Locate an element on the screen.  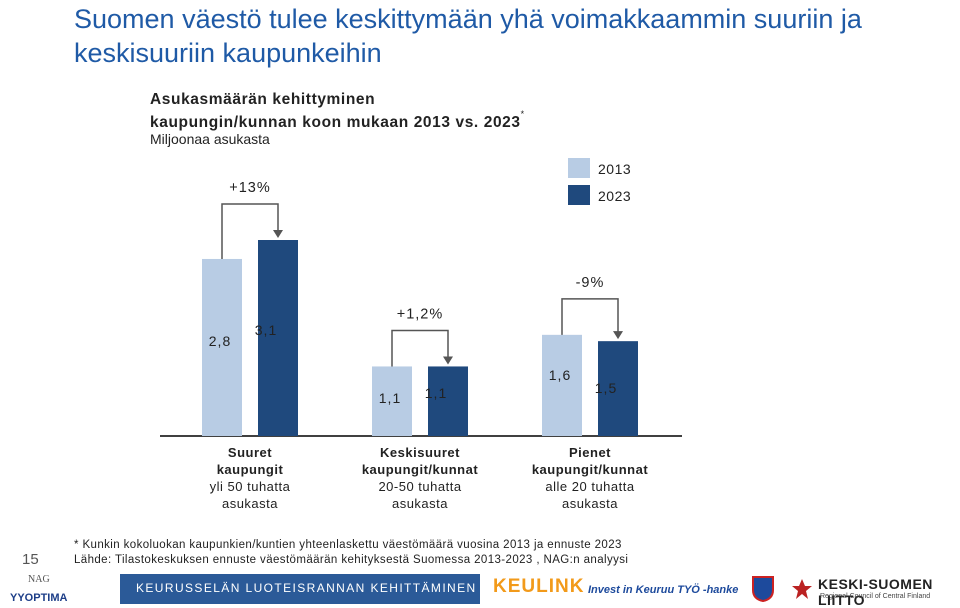
region-emblem-icon is located at coordinates (802, 589).